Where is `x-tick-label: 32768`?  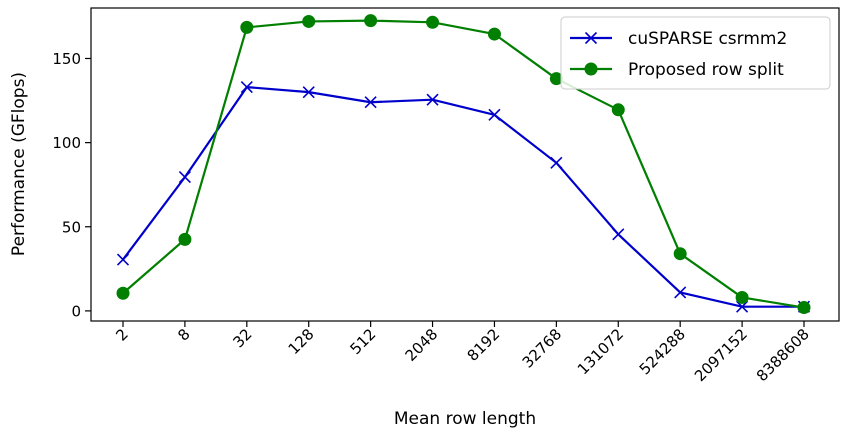
x-tick-label: 32768 is located at coordinates (542, 348).